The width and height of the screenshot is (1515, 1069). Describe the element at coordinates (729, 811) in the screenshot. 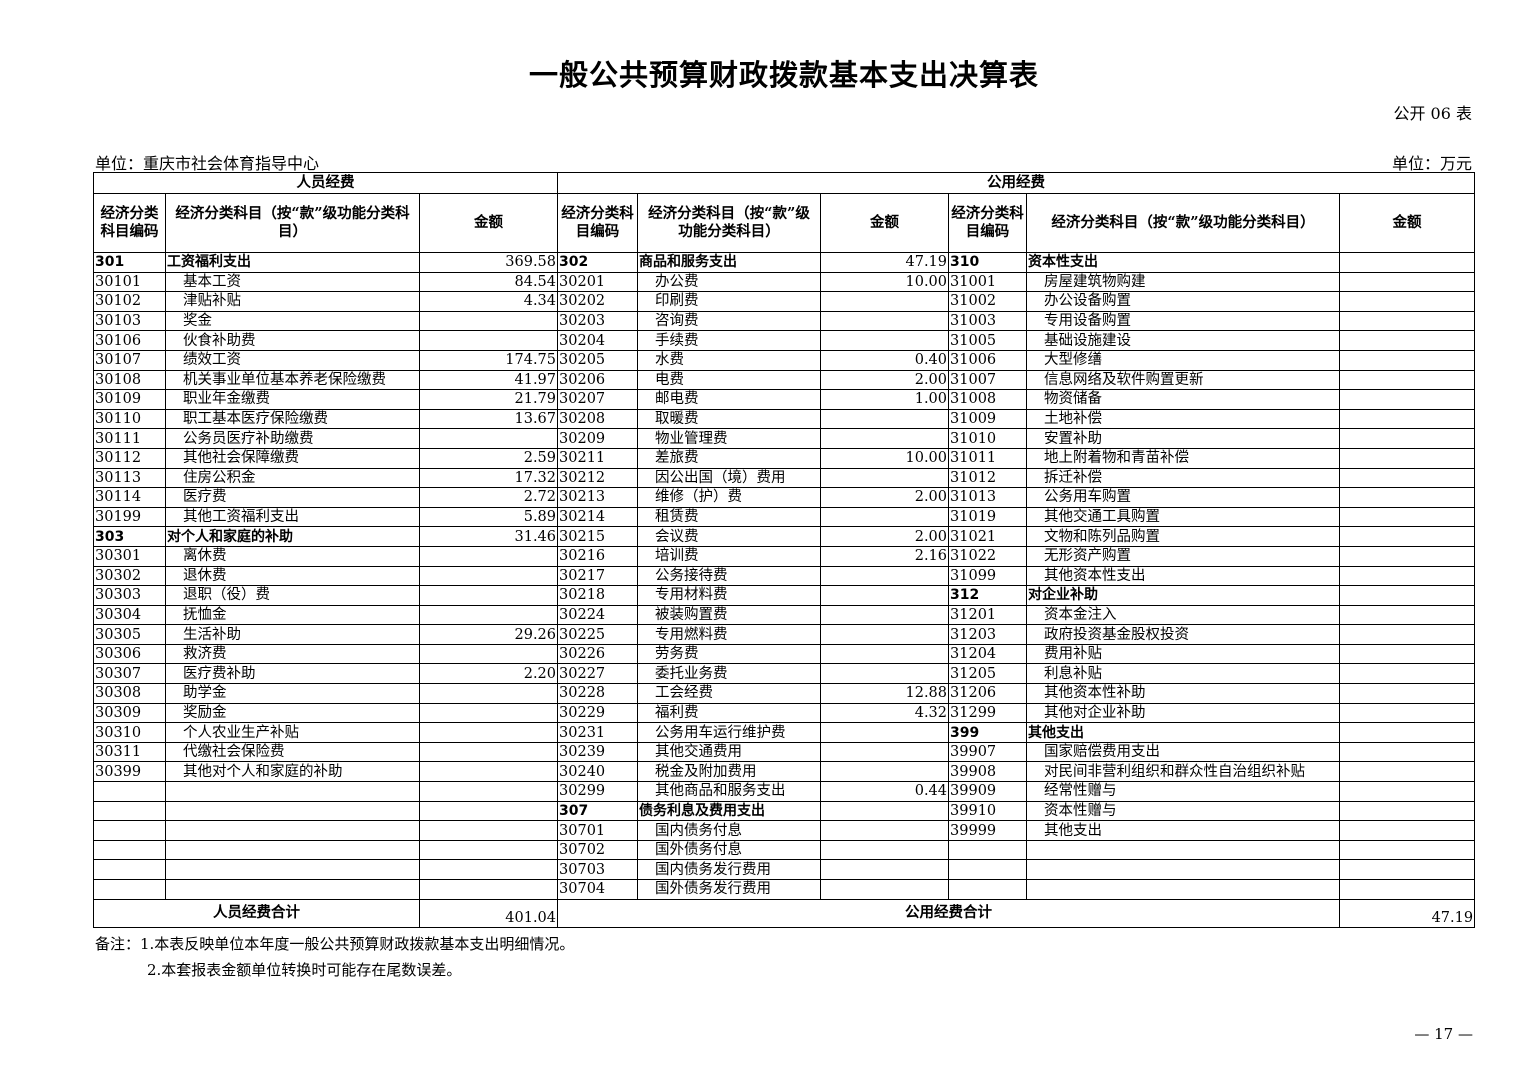

I see `item-name: 债务利息及费用支出` at that location.